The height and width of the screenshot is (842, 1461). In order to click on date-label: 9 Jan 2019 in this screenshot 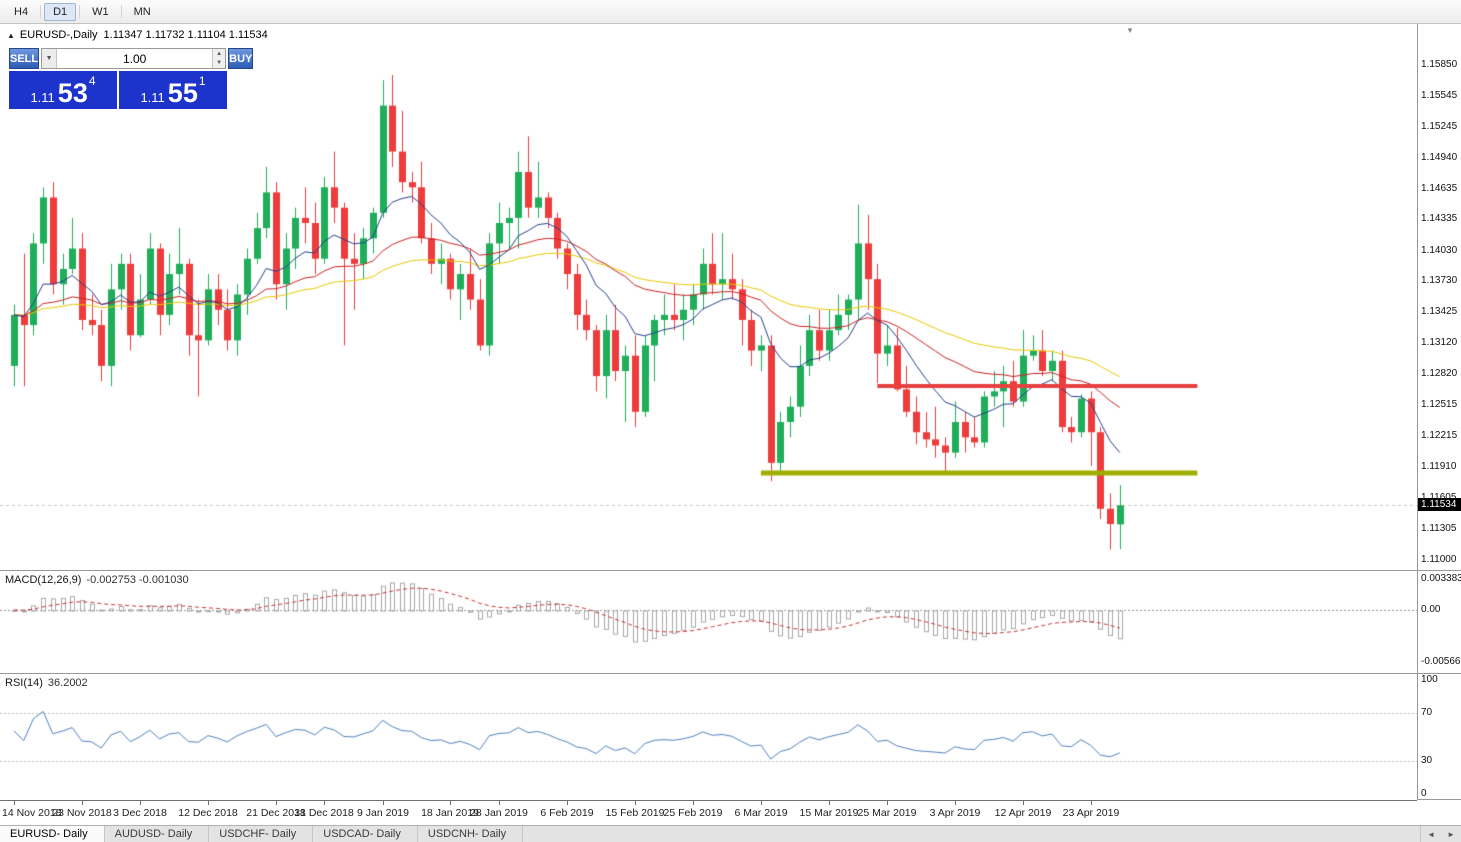, I will do `click(383, 813)`.